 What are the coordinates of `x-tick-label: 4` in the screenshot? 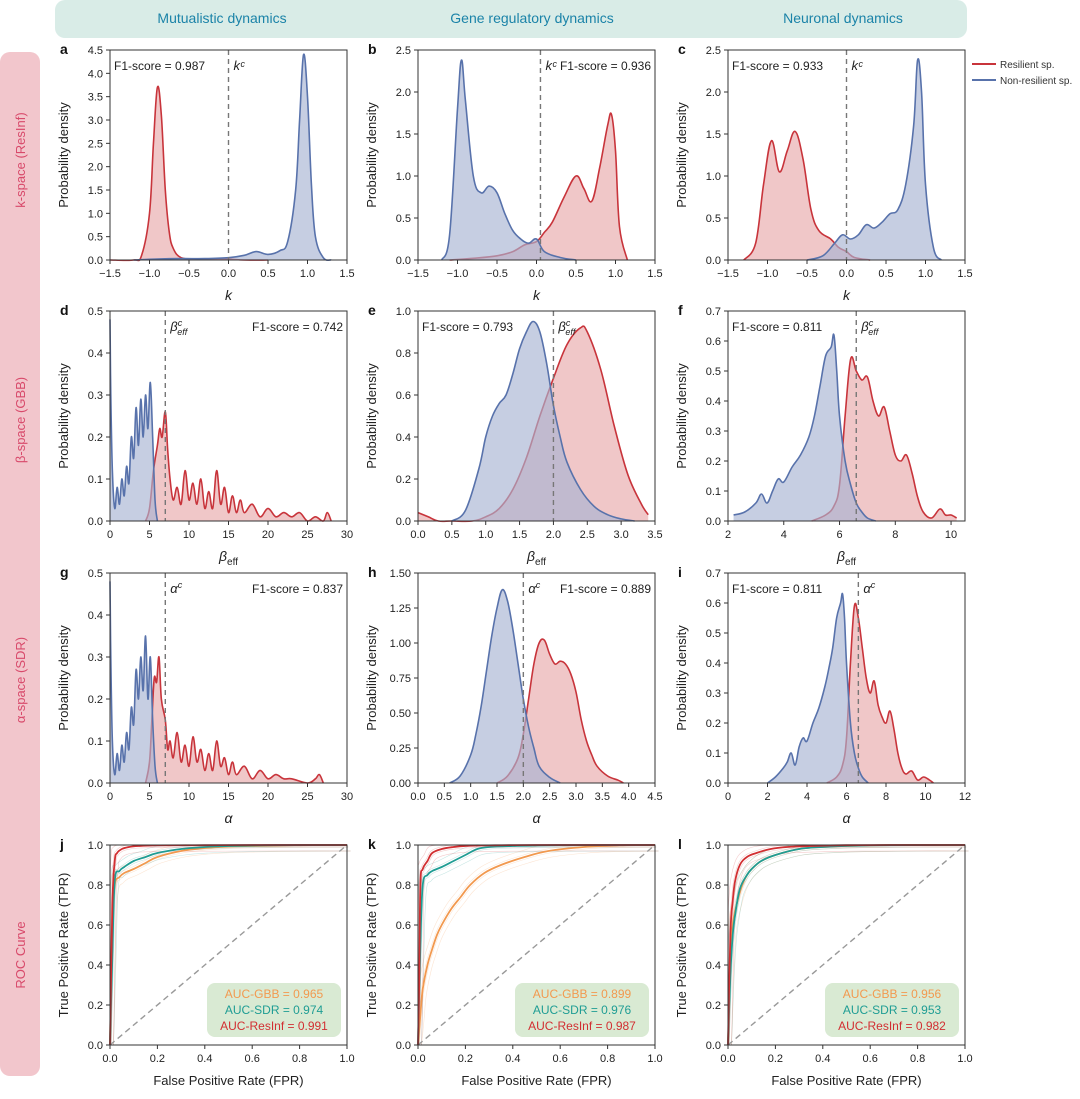 It's located at (784, 535).